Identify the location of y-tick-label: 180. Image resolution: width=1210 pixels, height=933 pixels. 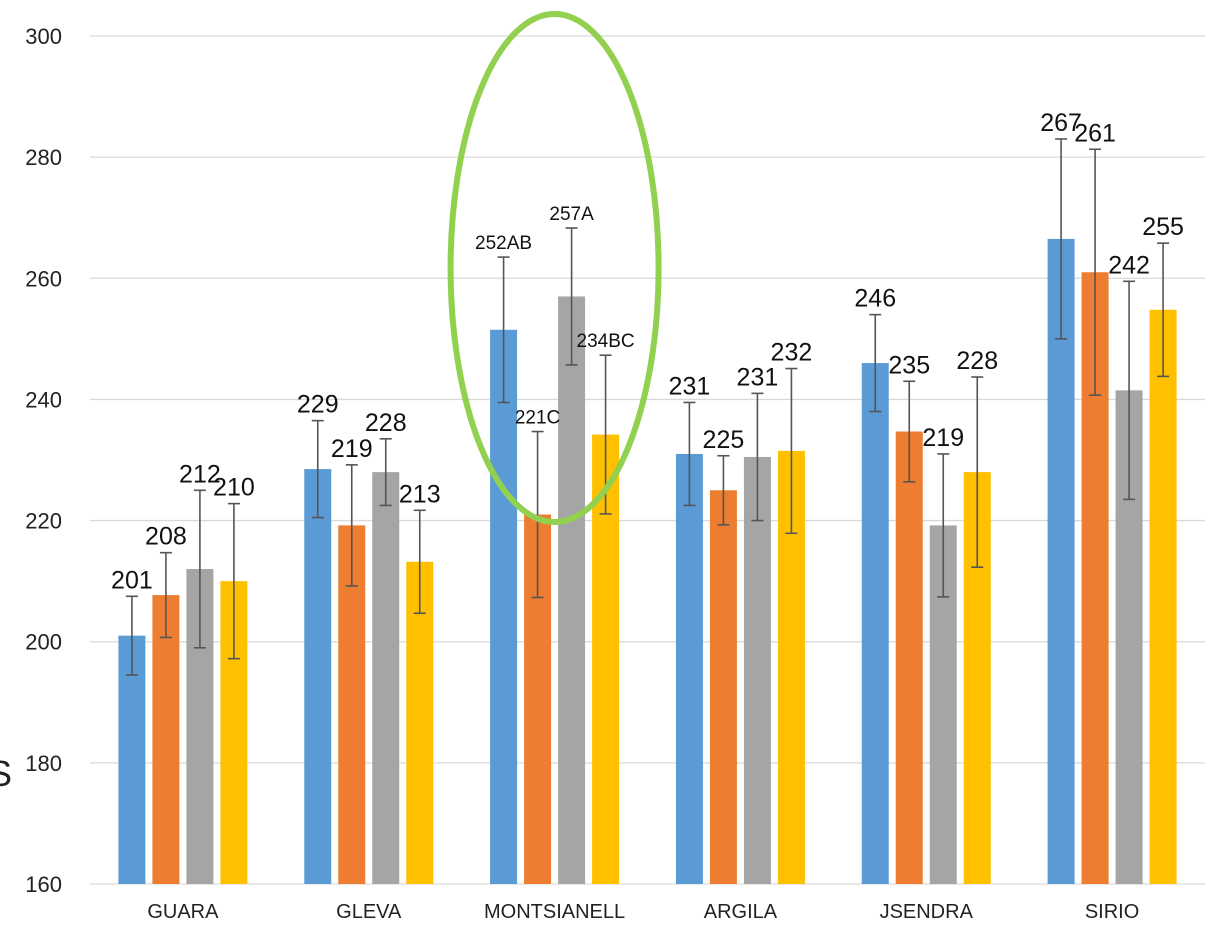
(43, 763).